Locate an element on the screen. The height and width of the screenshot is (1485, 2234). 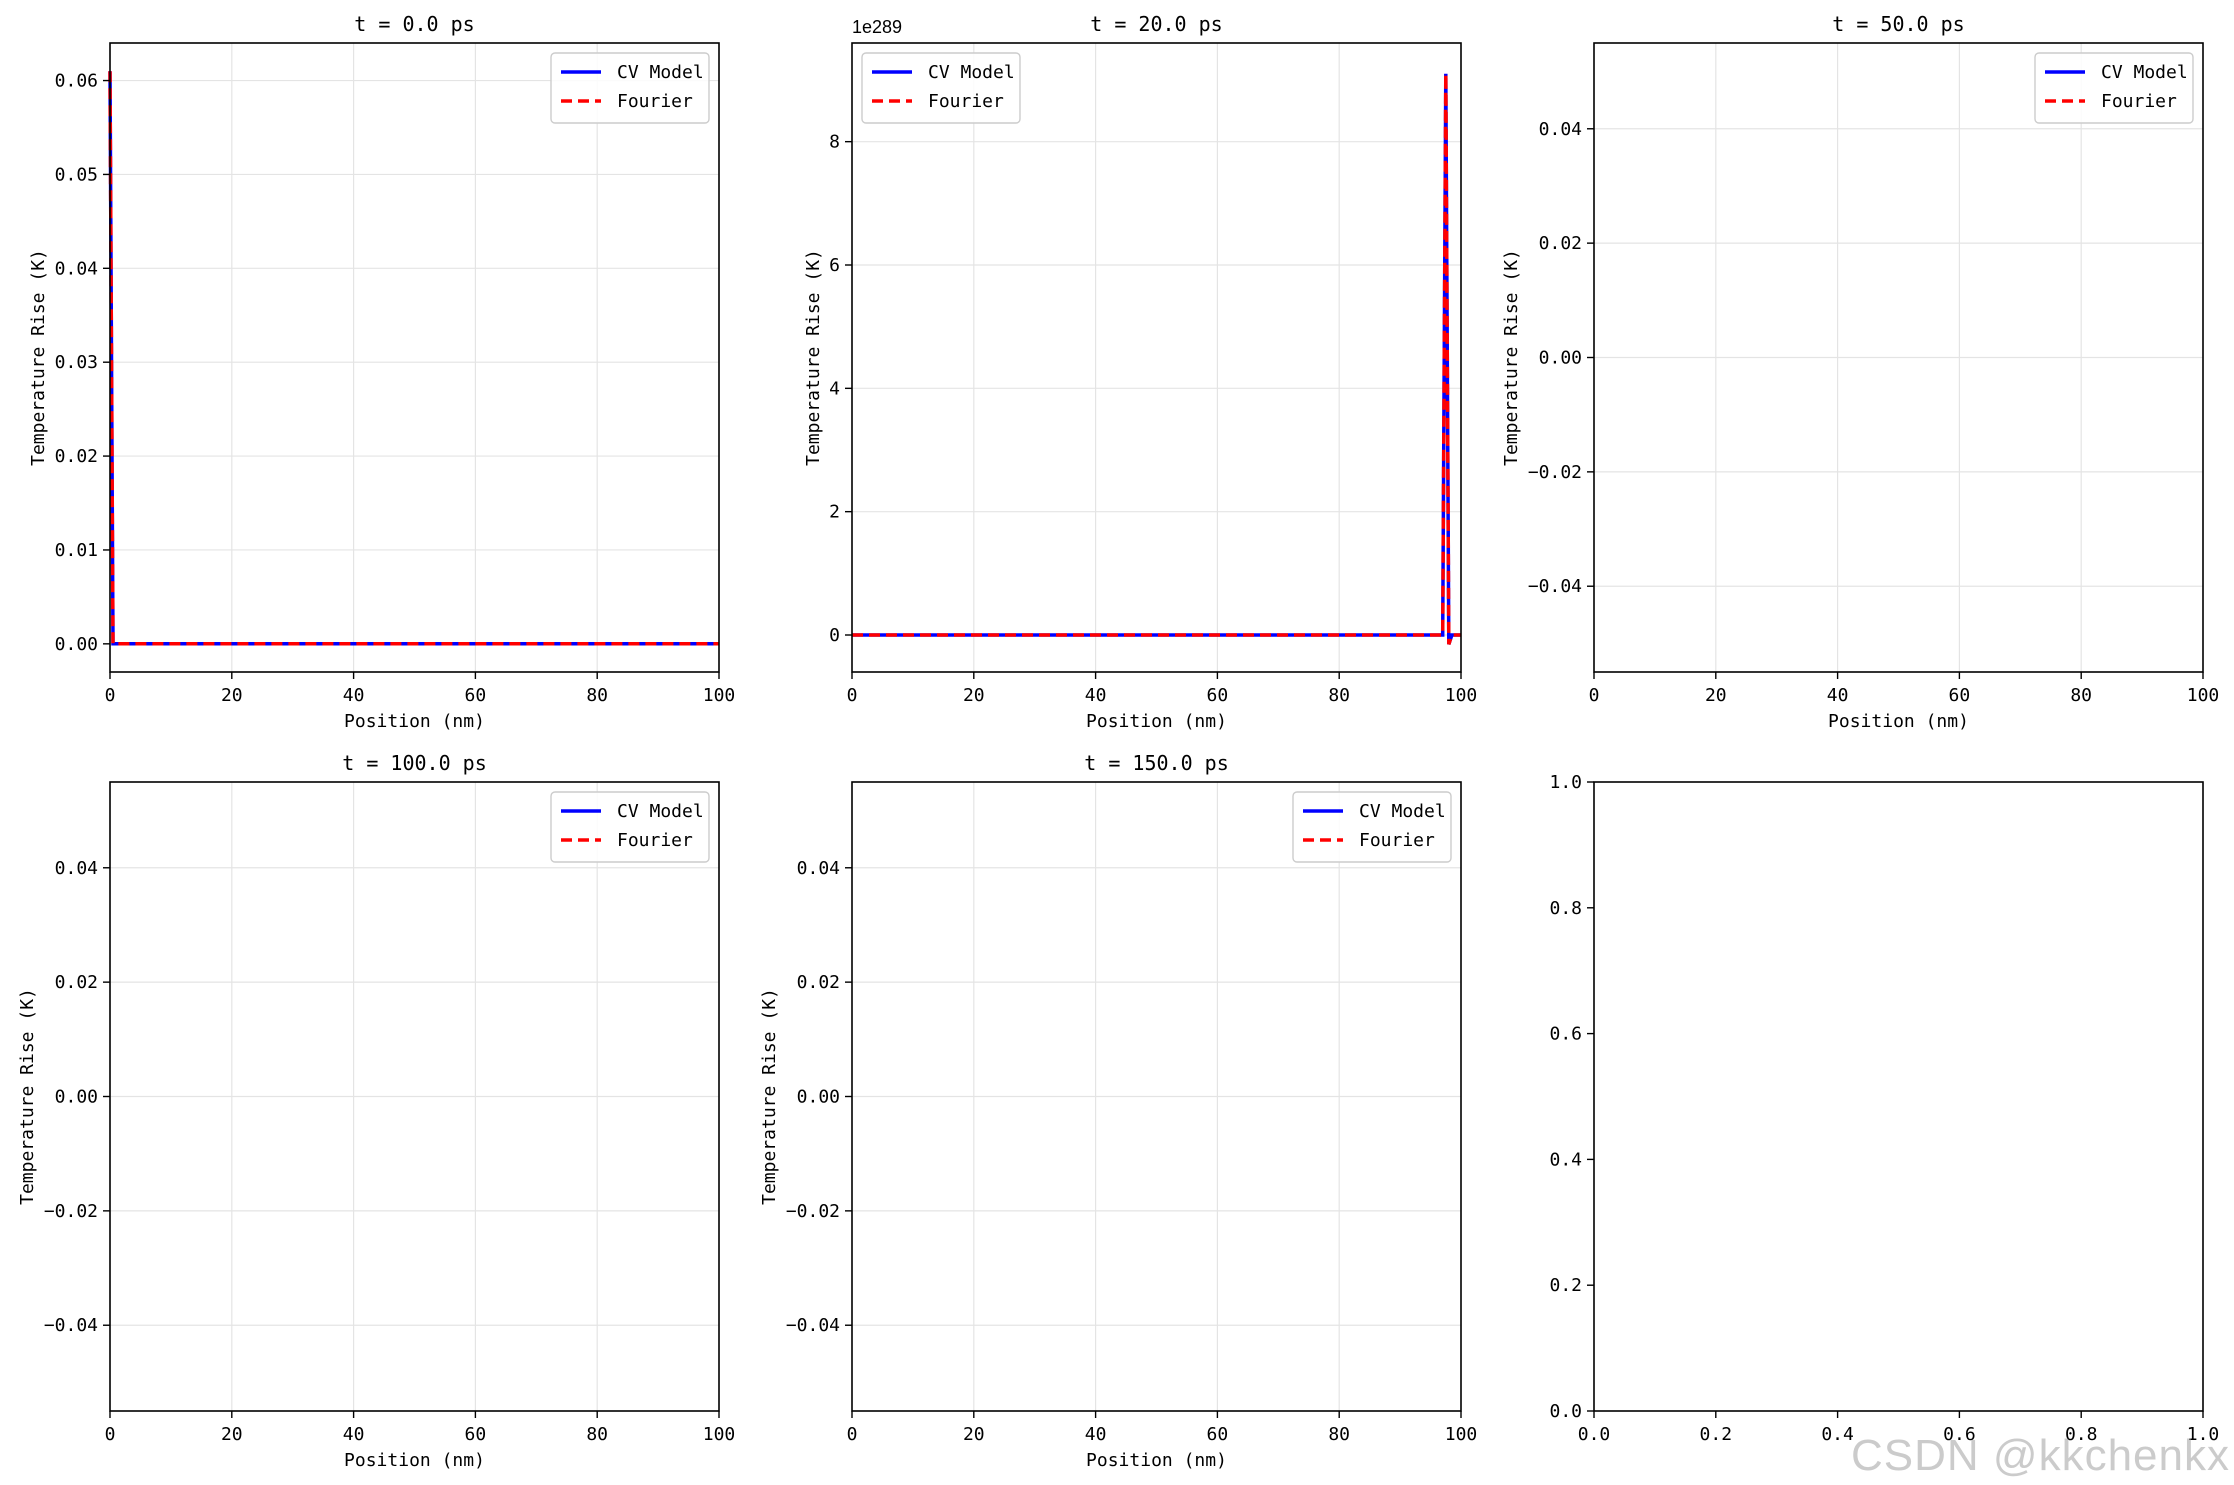
x-tick-label: 1.0 is located at coordinates (2203, 1434).